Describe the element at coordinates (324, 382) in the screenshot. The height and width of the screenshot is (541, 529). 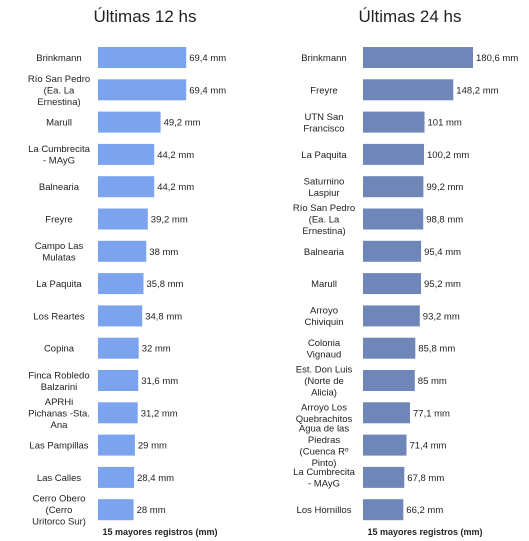
I see `chart-24h-category-label: Est. Don Luis (Norte de Alicia)` at that location.